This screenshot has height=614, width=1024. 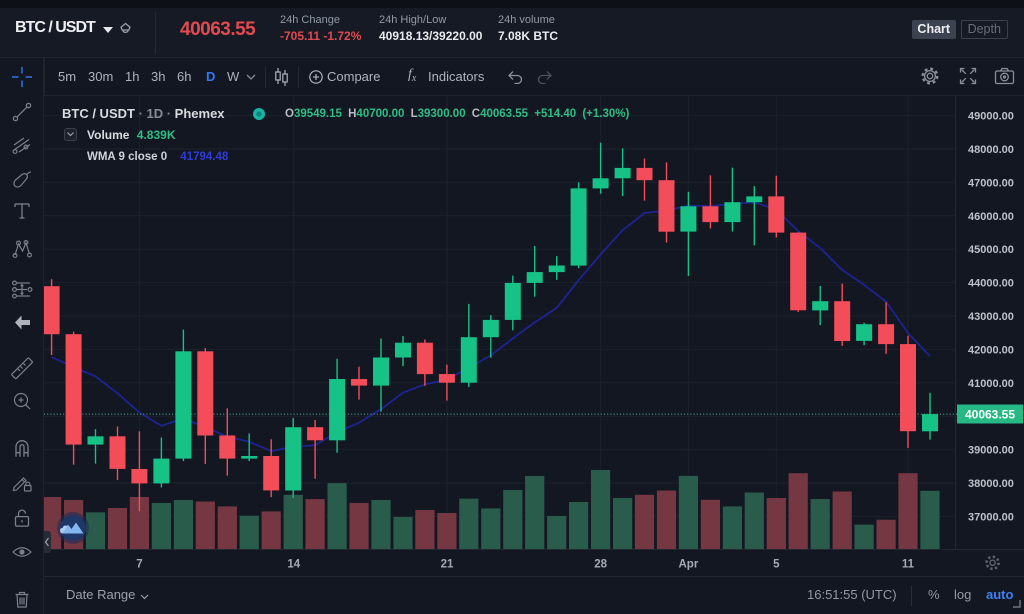 What do you see at coordinates (990, 414) in the screenshot?
I see `svg-text: 40063.55` at bounding box center [990, 414].